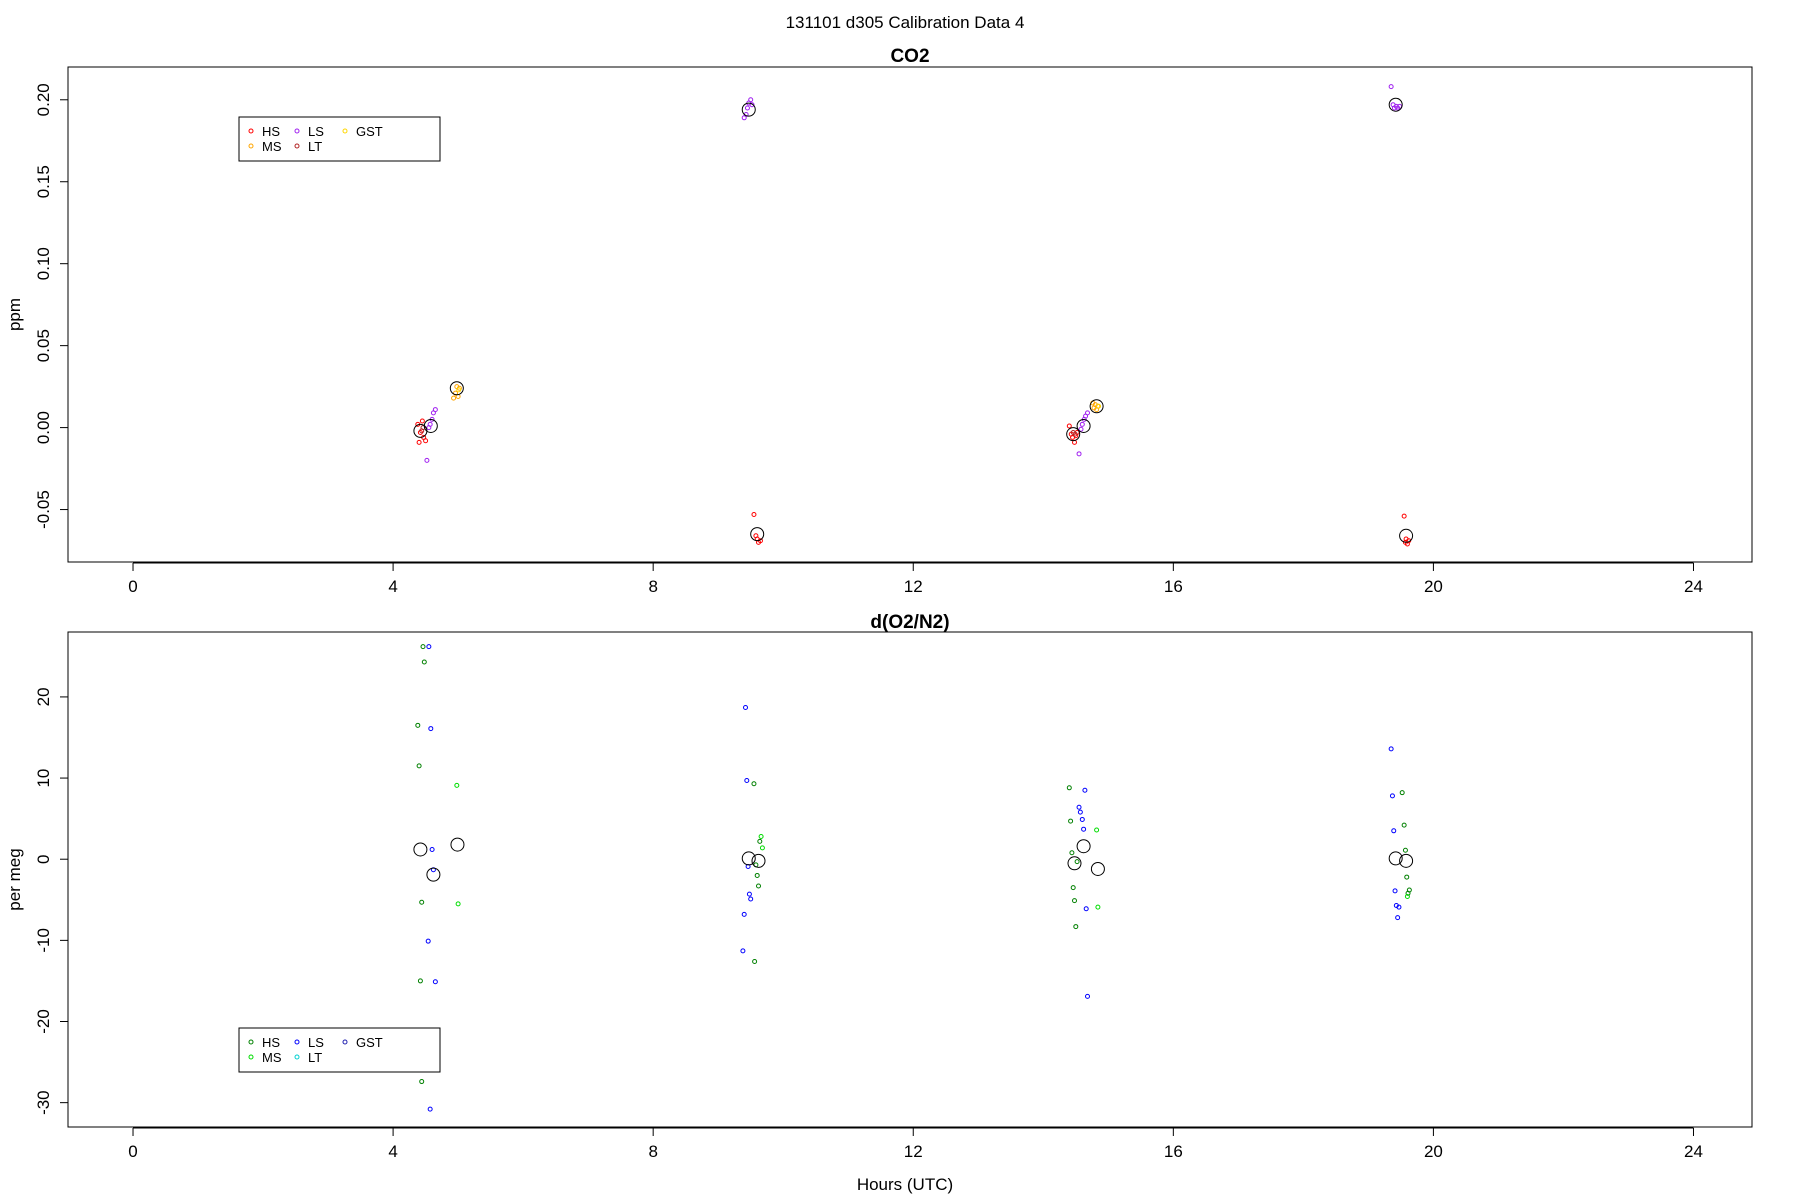 Image resolution: width=1800 pixels, height=1200 pixels. I want to click on o2n2-legend-item-gst: GST, so click(362, 1042).